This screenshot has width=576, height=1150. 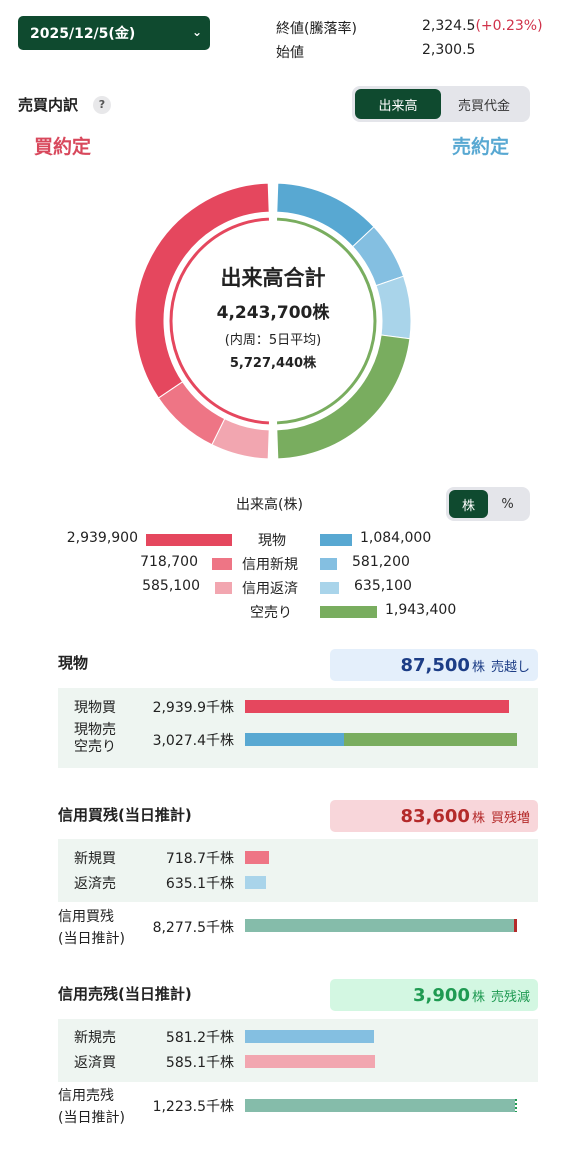 What do you see at coordinates (478, 667) in the screenshot?
I see `spot-badge-unit: 株` at bounding box center [478, 667].